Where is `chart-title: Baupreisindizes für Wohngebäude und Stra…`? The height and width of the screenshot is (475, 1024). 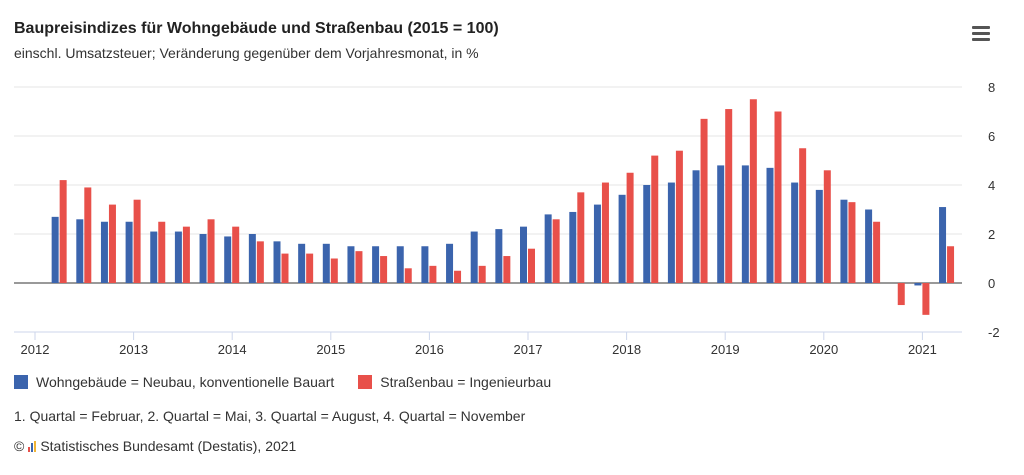 chart-title: Baupreisindizes für Wohngebäude und Stra… is located at coordinates (256, 28).